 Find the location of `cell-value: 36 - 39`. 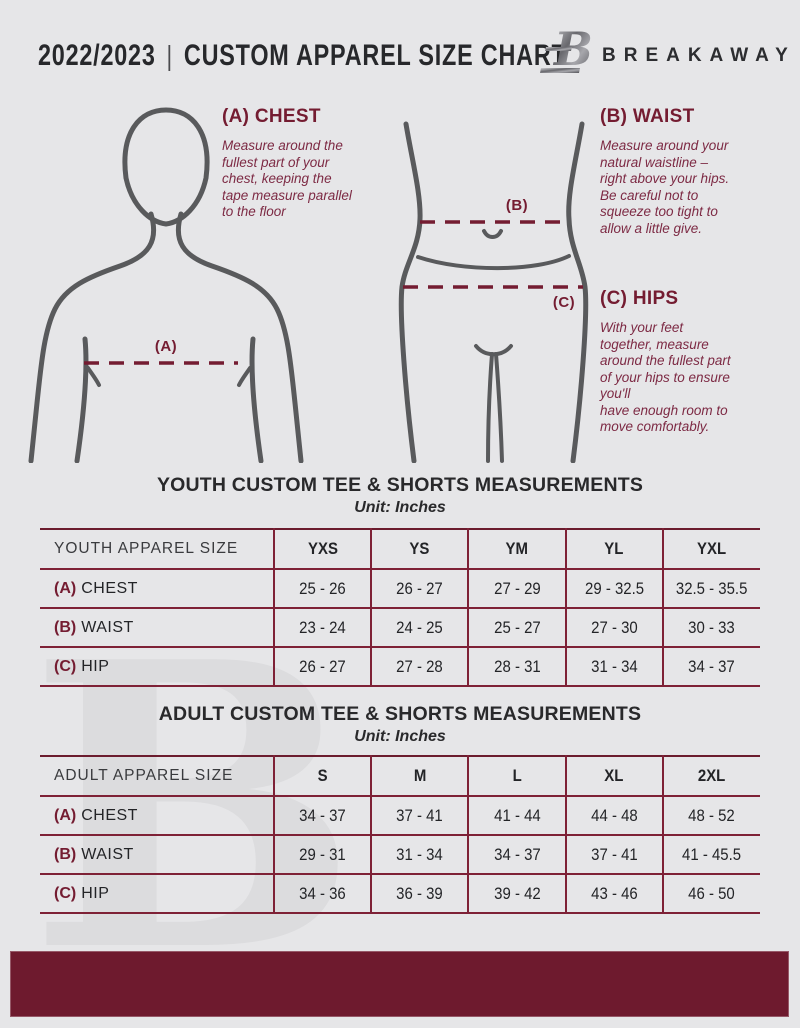

cell-value: 36 - 39 is located at coordinates (420, 893).